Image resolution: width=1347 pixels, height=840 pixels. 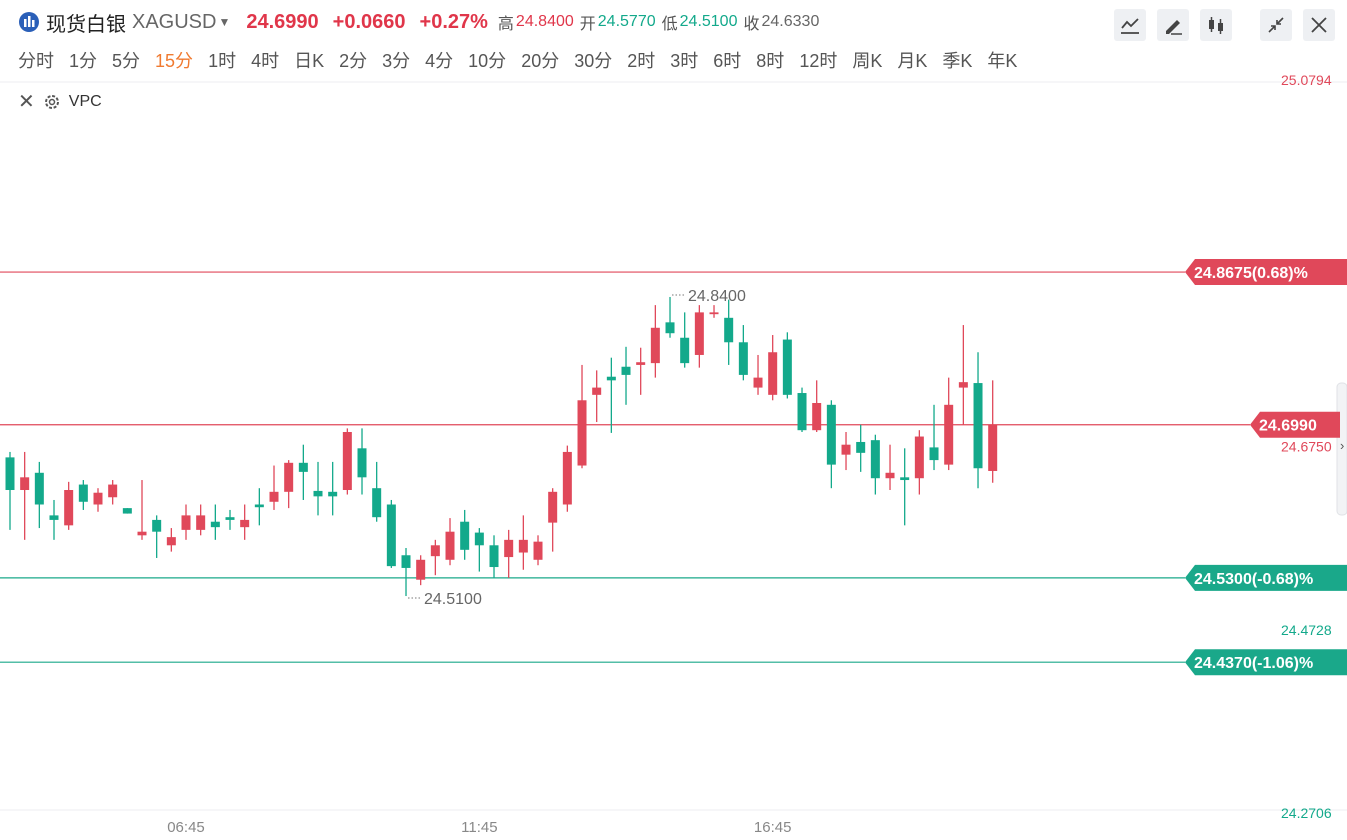 What do you see at coordinates (1216, 25) in the screenshot?
I see `candle-type-button` at bounding box center [1216, 25].